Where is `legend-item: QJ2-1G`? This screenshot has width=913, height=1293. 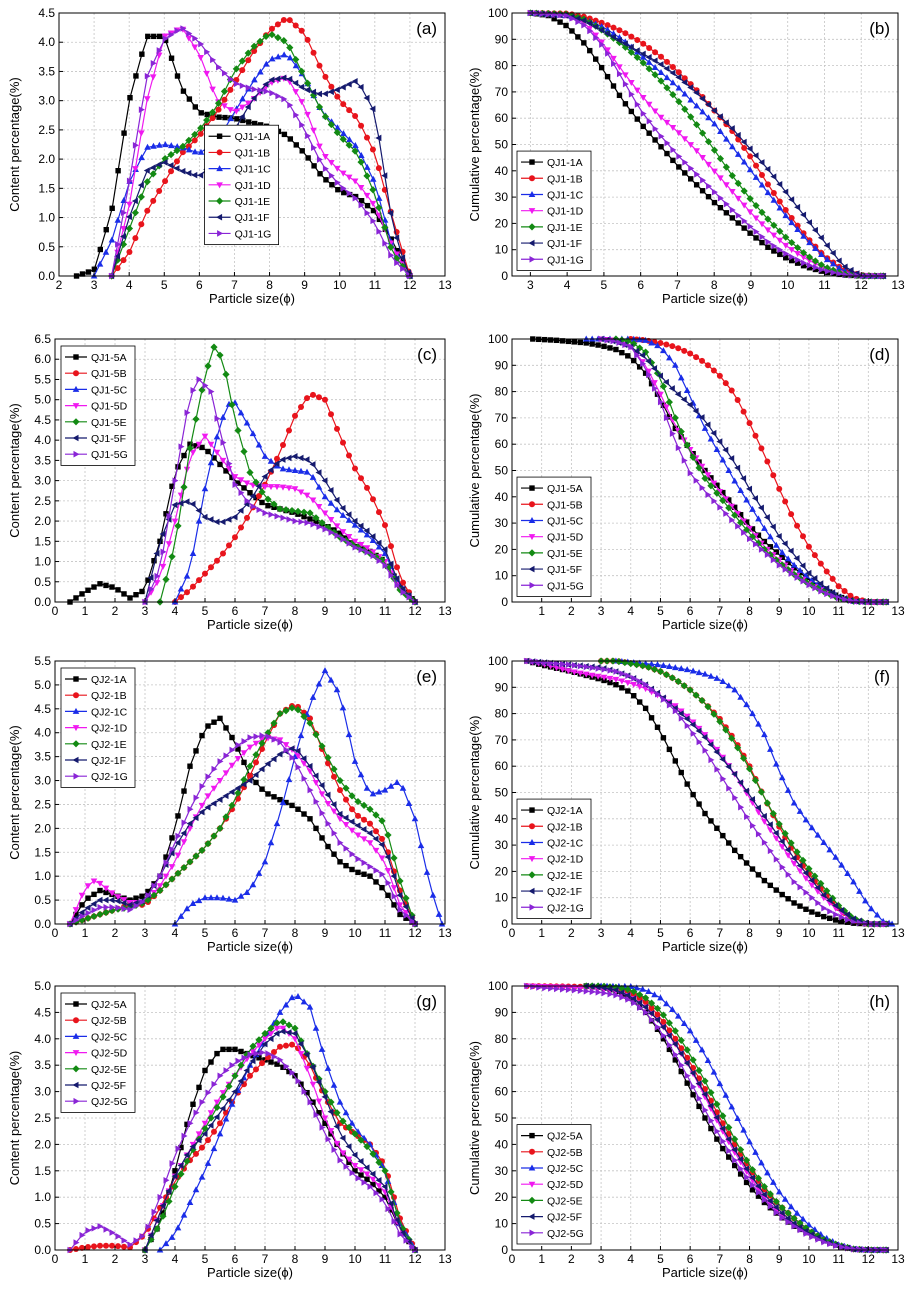
legend-item: QJ2-1G is located at coordinates (96, 777).